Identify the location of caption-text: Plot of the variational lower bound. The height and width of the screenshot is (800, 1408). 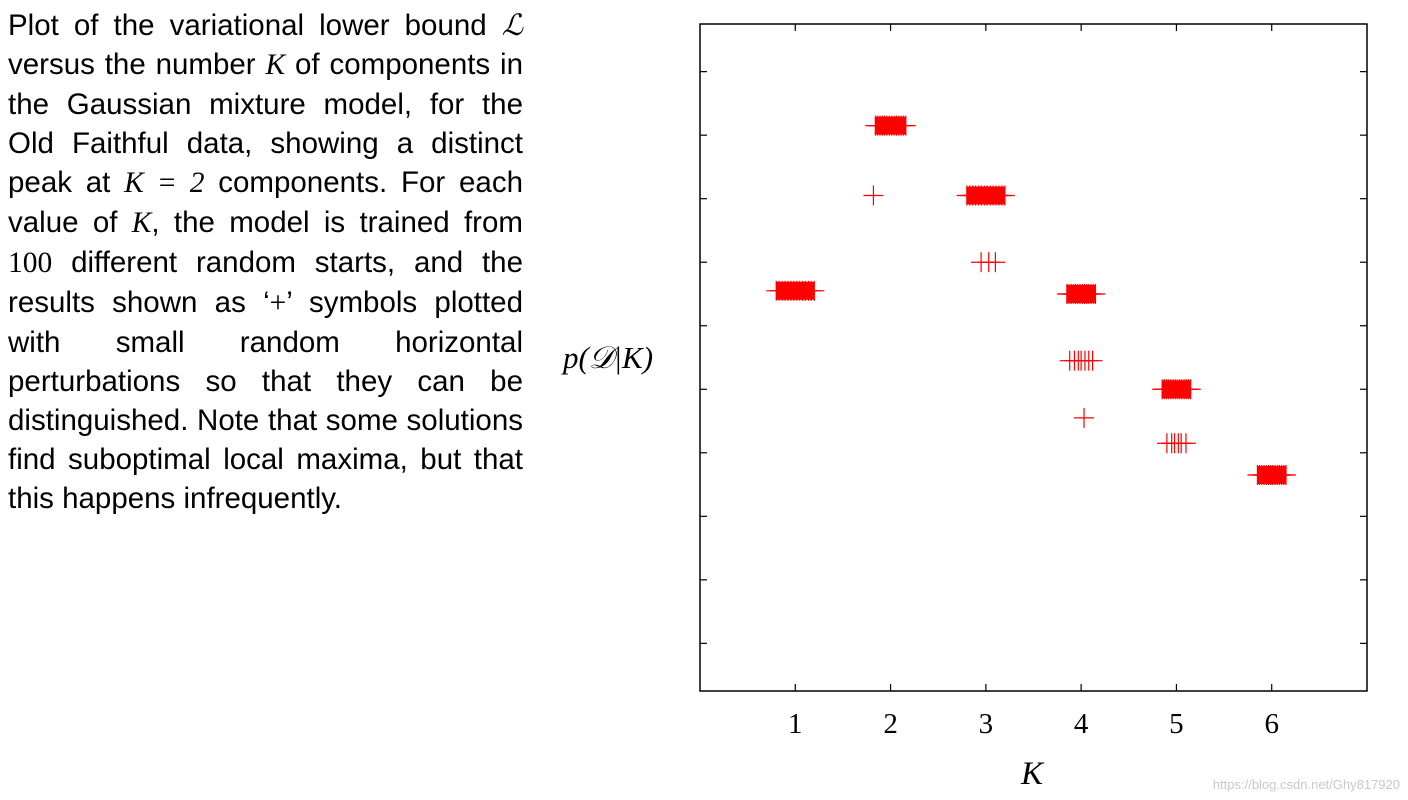
(247, 25).